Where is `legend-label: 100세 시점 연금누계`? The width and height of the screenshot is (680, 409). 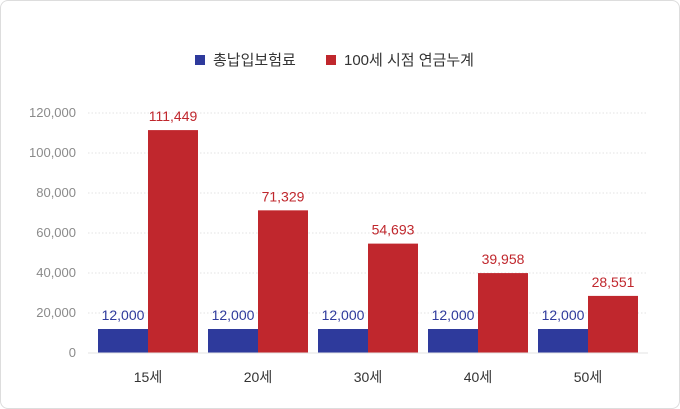 legend-label: 100세 시점 연금누계 is located at coordinates (409, 60).